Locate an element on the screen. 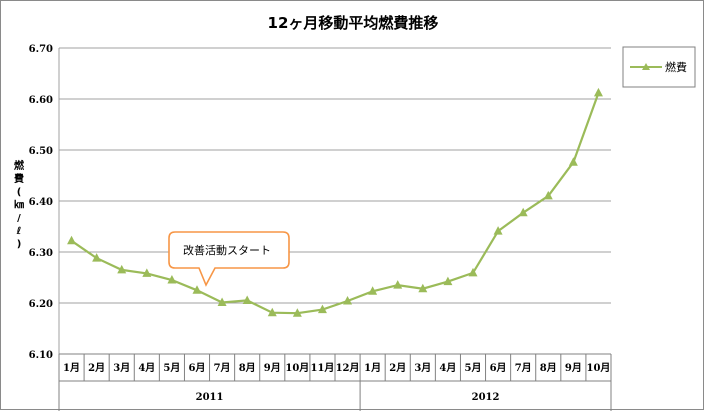  y-tick-label: 6.10 is located at coordinates (41, 355).